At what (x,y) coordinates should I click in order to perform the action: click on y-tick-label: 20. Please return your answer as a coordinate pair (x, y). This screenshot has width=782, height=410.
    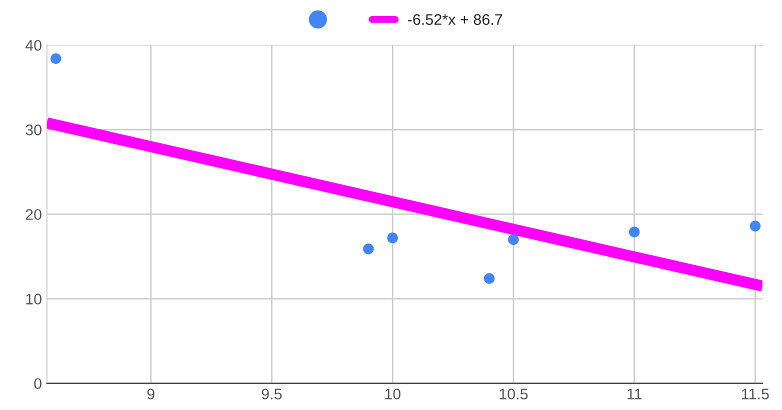
    Looking at the image, I should click on (34, 214).